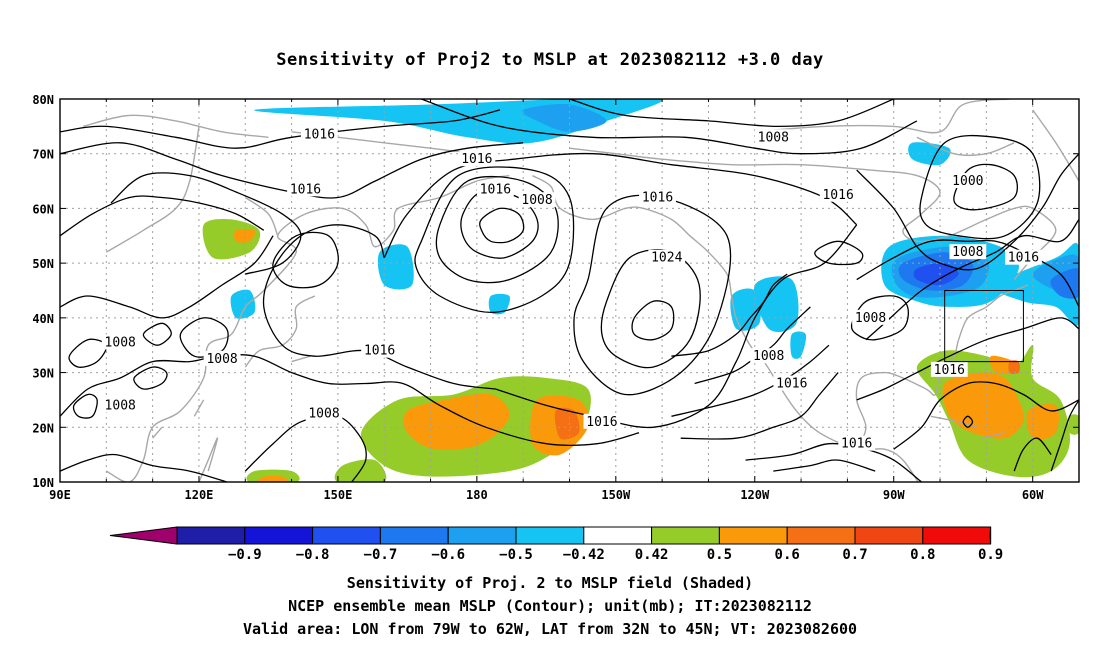 Image resolution: width=1100 pixels, height=650 pixels. I want to click on colorbar-label: 0.6, so click(787, 555).